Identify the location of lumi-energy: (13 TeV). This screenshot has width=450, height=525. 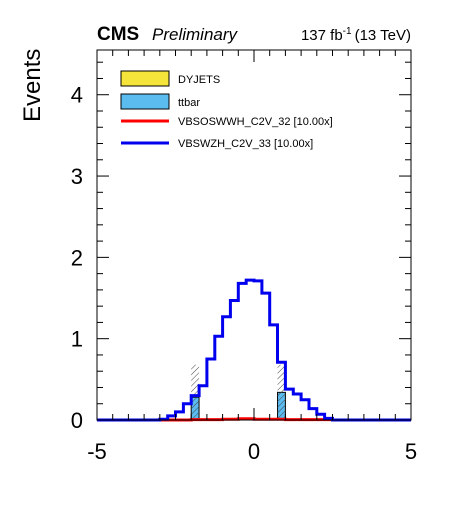
(383, 35).